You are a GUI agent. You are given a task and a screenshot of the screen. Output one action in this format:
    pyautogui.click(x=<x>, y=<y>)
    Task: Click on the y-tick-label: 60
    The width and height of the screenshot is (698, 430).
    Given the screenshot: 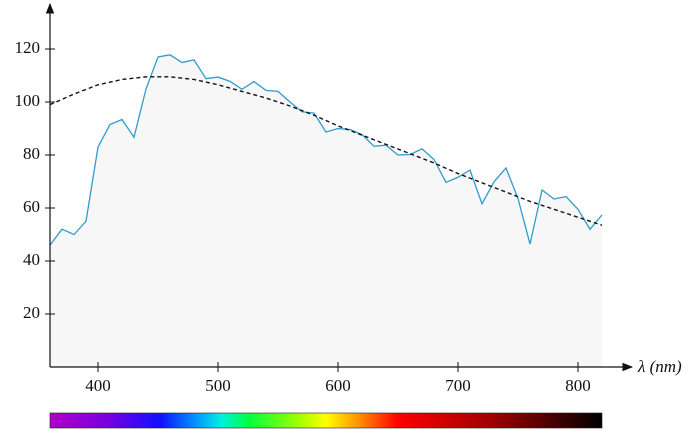 What is the action you would take?
    pyautogui.click(x=31, y=206)
    